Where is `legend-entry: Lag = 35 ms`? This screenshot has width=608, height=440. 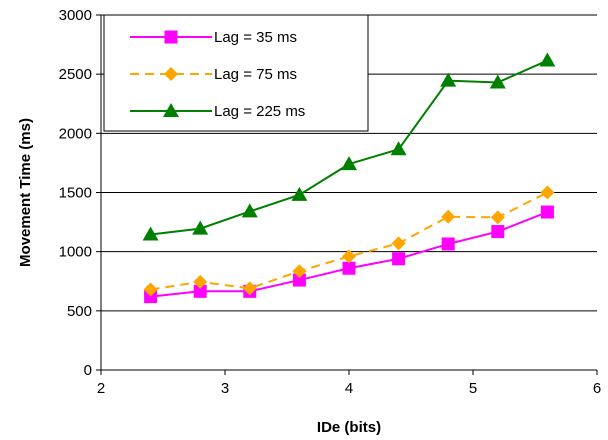
legend-entry: Lag = 35 ms is located at coordinates (255, 37).